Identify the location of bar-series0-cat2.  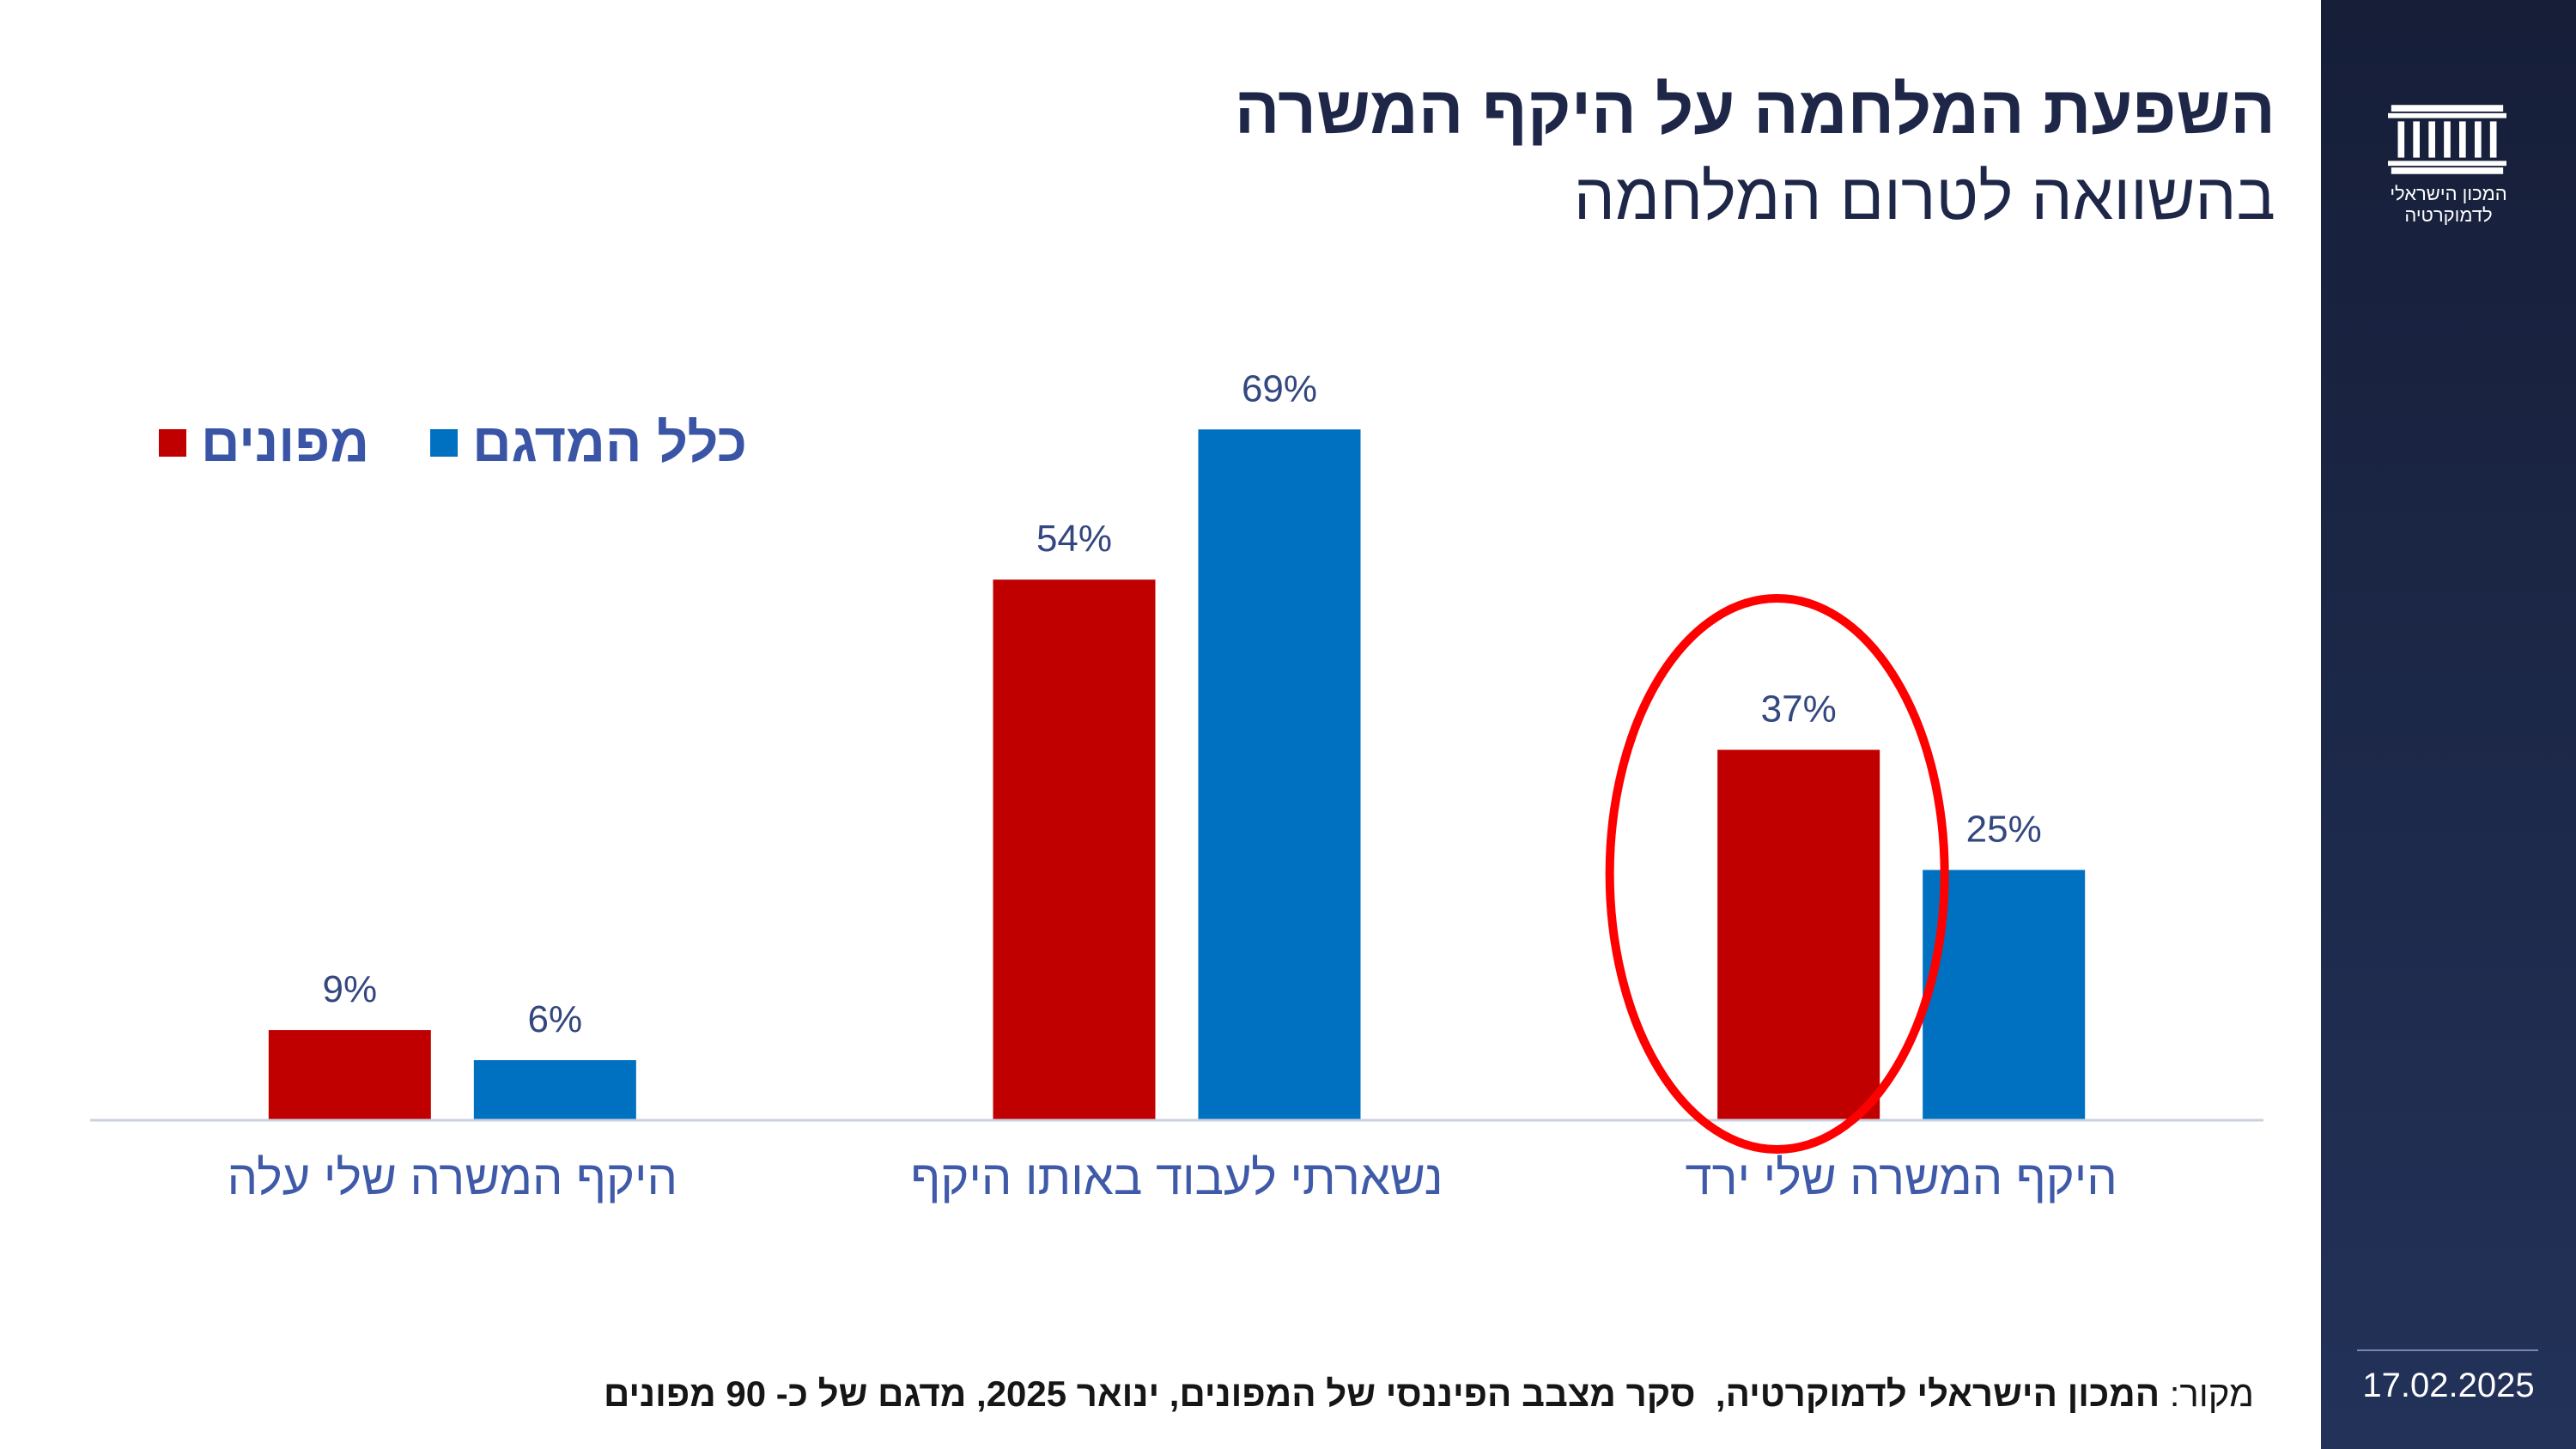
(554, 1090).